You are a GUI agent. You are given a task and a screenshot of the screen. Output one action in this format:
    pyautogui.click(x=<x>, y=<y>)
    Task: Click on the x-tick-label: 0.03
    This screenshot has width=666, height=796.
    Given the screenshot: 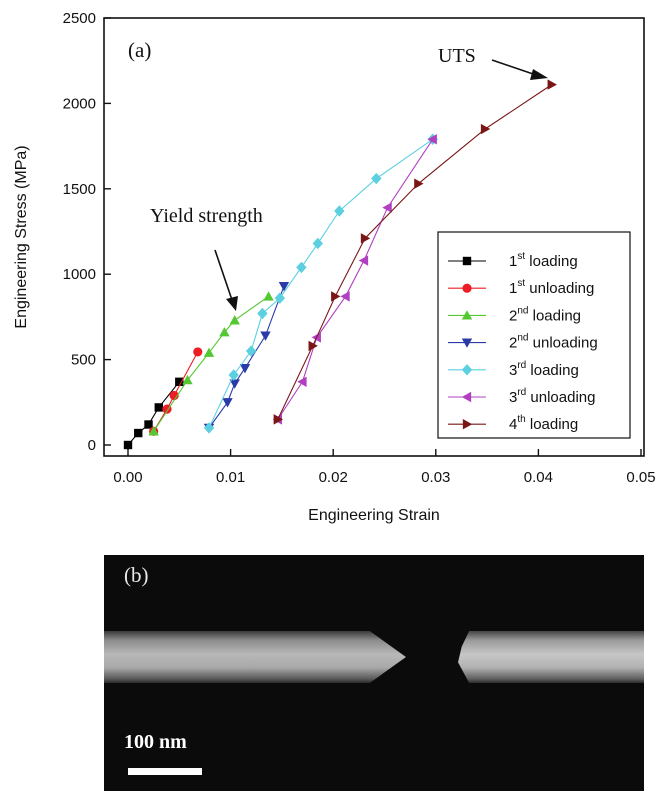 What is the action you would take?
    pyautogui.click(x=435, y=477)
    